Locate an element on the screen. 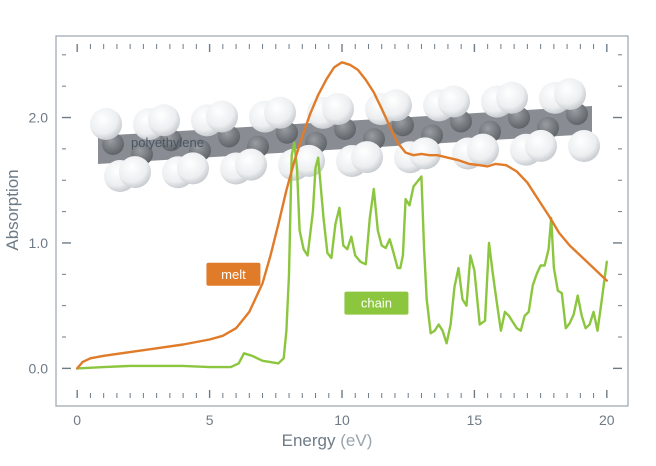 This screenshot has height=466, width=656. legend-tag-melt-label: melt is located at coordinates (233, 274).